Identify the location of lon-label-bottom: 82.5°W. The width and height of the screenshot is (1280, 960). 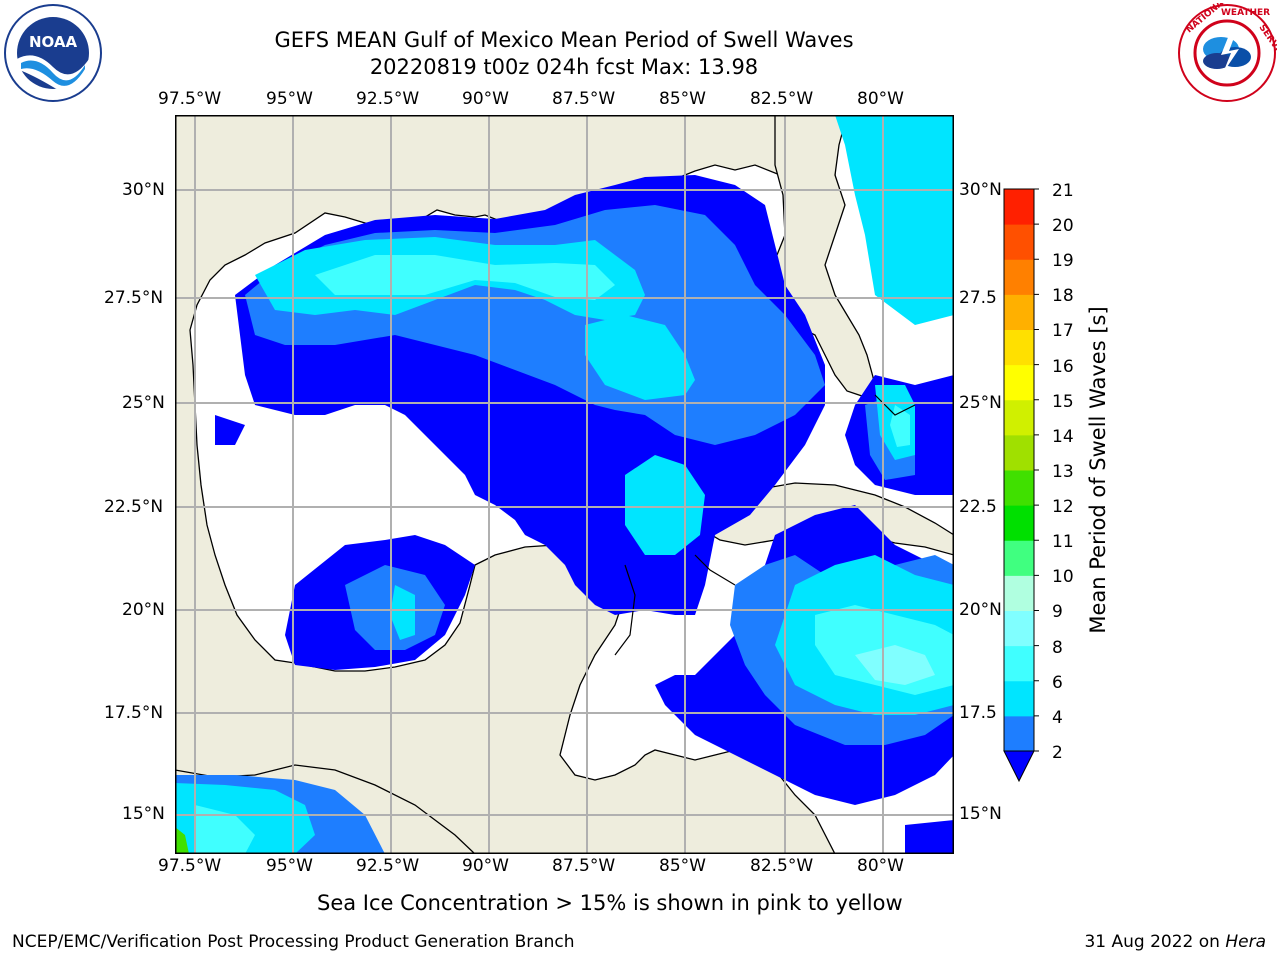
(782, 866).